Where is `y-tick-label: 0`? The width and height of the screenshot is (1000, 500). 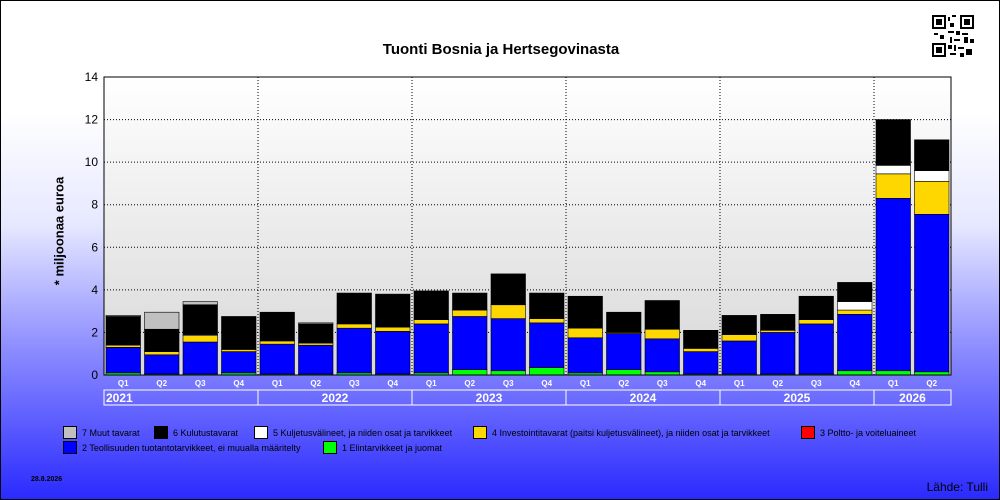
y-tick-label: 0 is located at coordinates (94, 375).